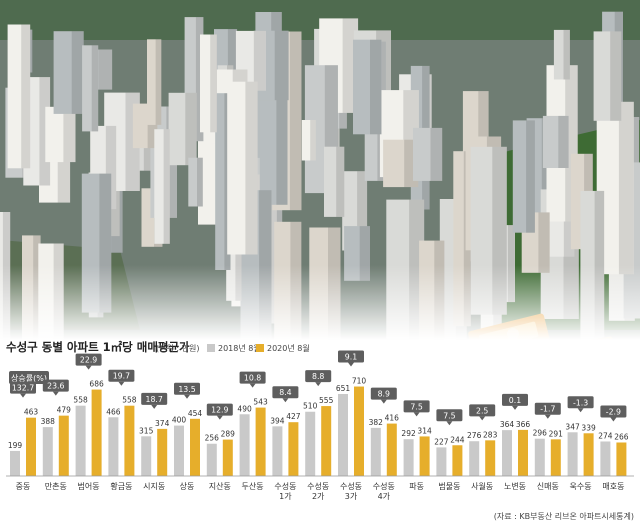 The height and width of the screenshot is (527, 640). What do you see at coordinates (179, 420) in the screenshot?
I see `value-label-2018: 400` at bounding box center [179, 420].